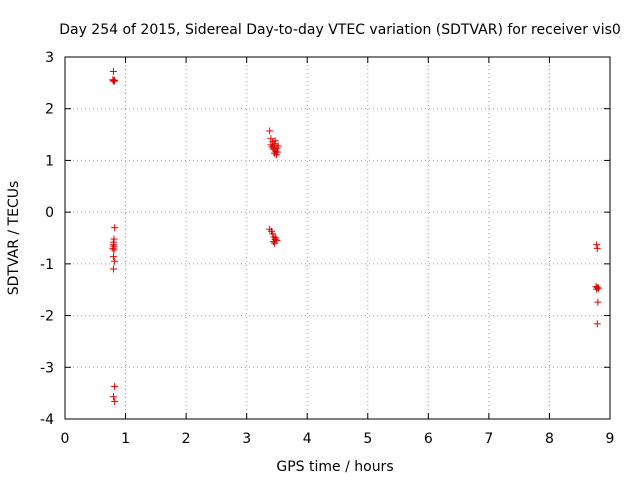  Describe the element at coordinates (488, 439) in the screenshot. I see `x-tick-label: 7` at that location.